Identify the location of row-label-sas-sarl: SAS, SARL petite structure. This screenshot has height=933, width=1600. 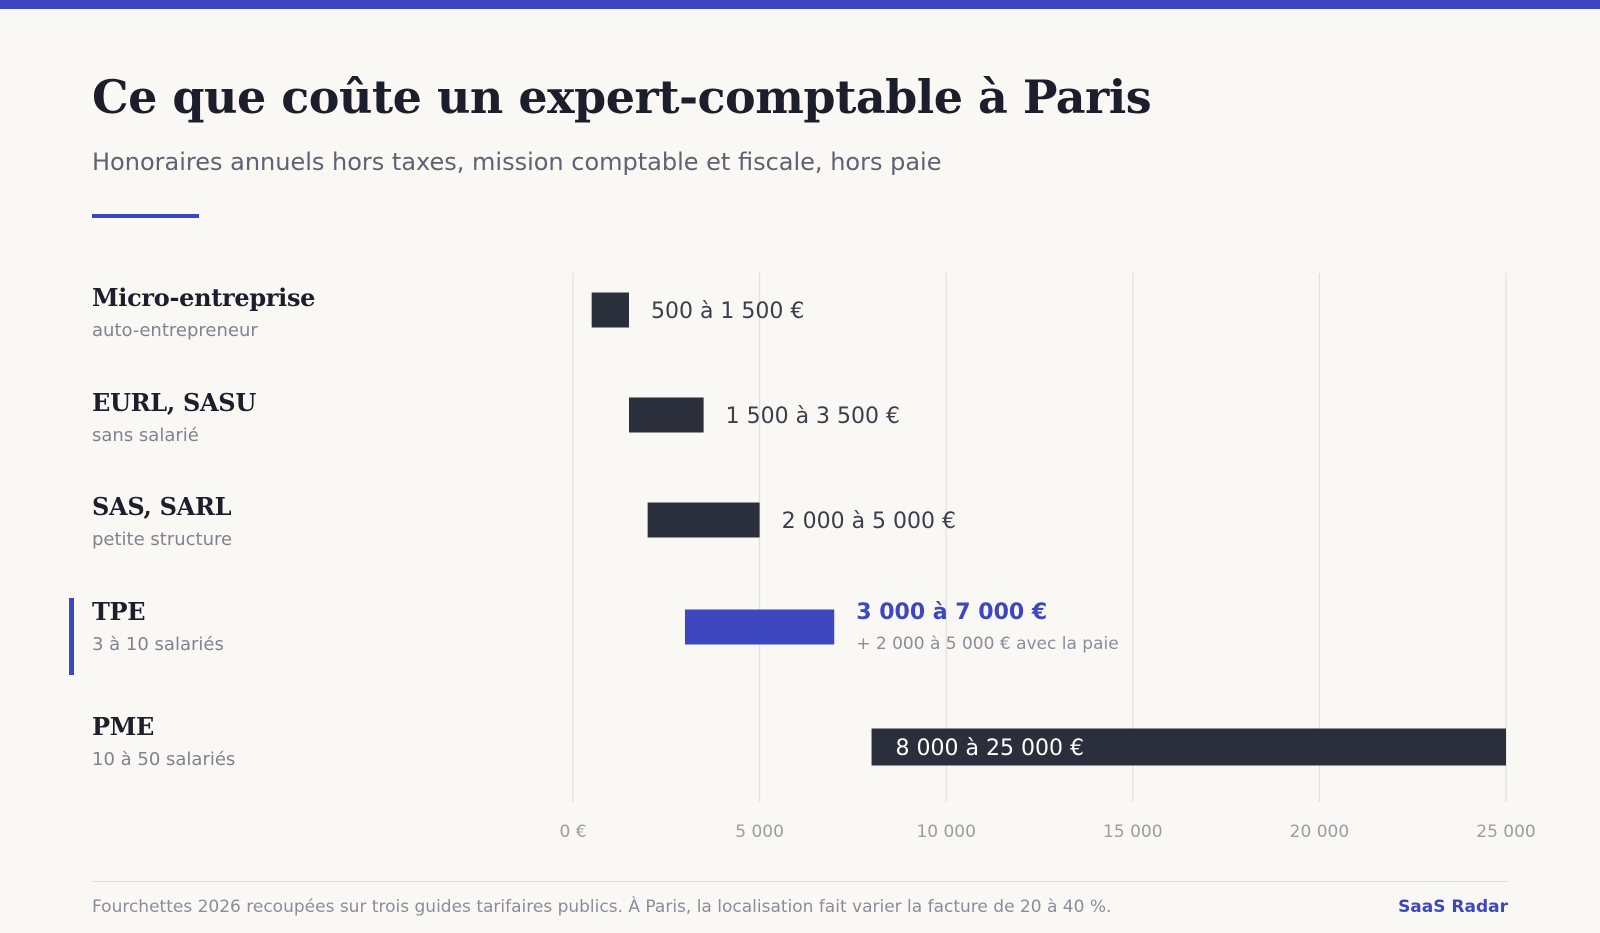
(162, 521).